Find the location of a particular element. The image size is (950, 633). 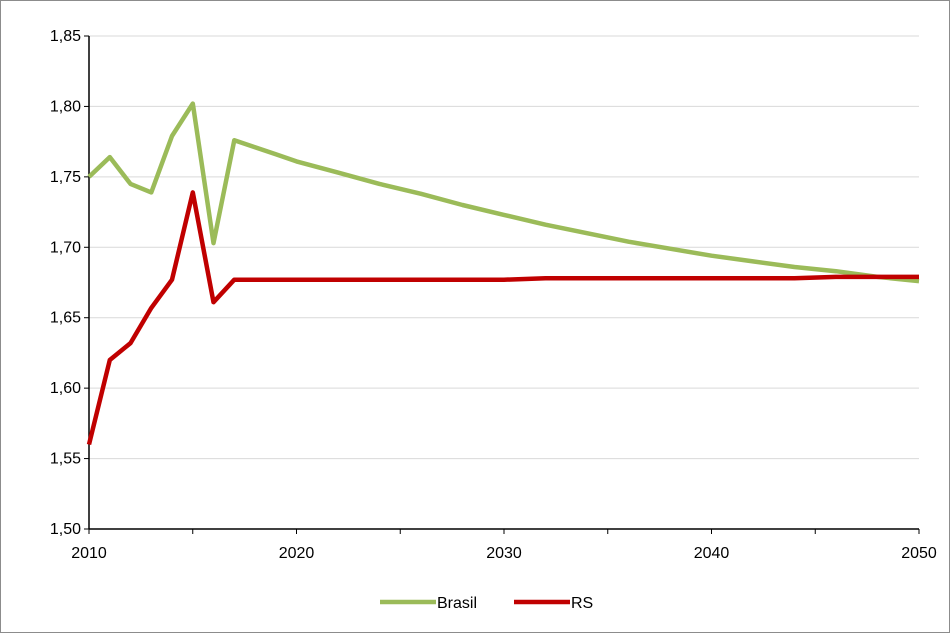

y-tick-label: 1,50 is located at coordinates (65, 529).